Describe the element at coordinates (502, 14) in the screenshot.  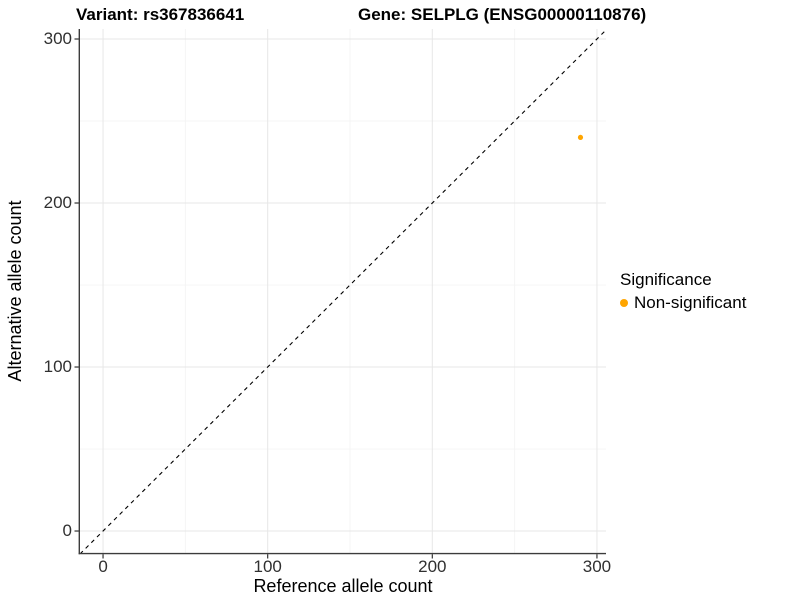
I see `plot-title-gene: Gene: SELPLG (ENSG00000110876)` at that location.